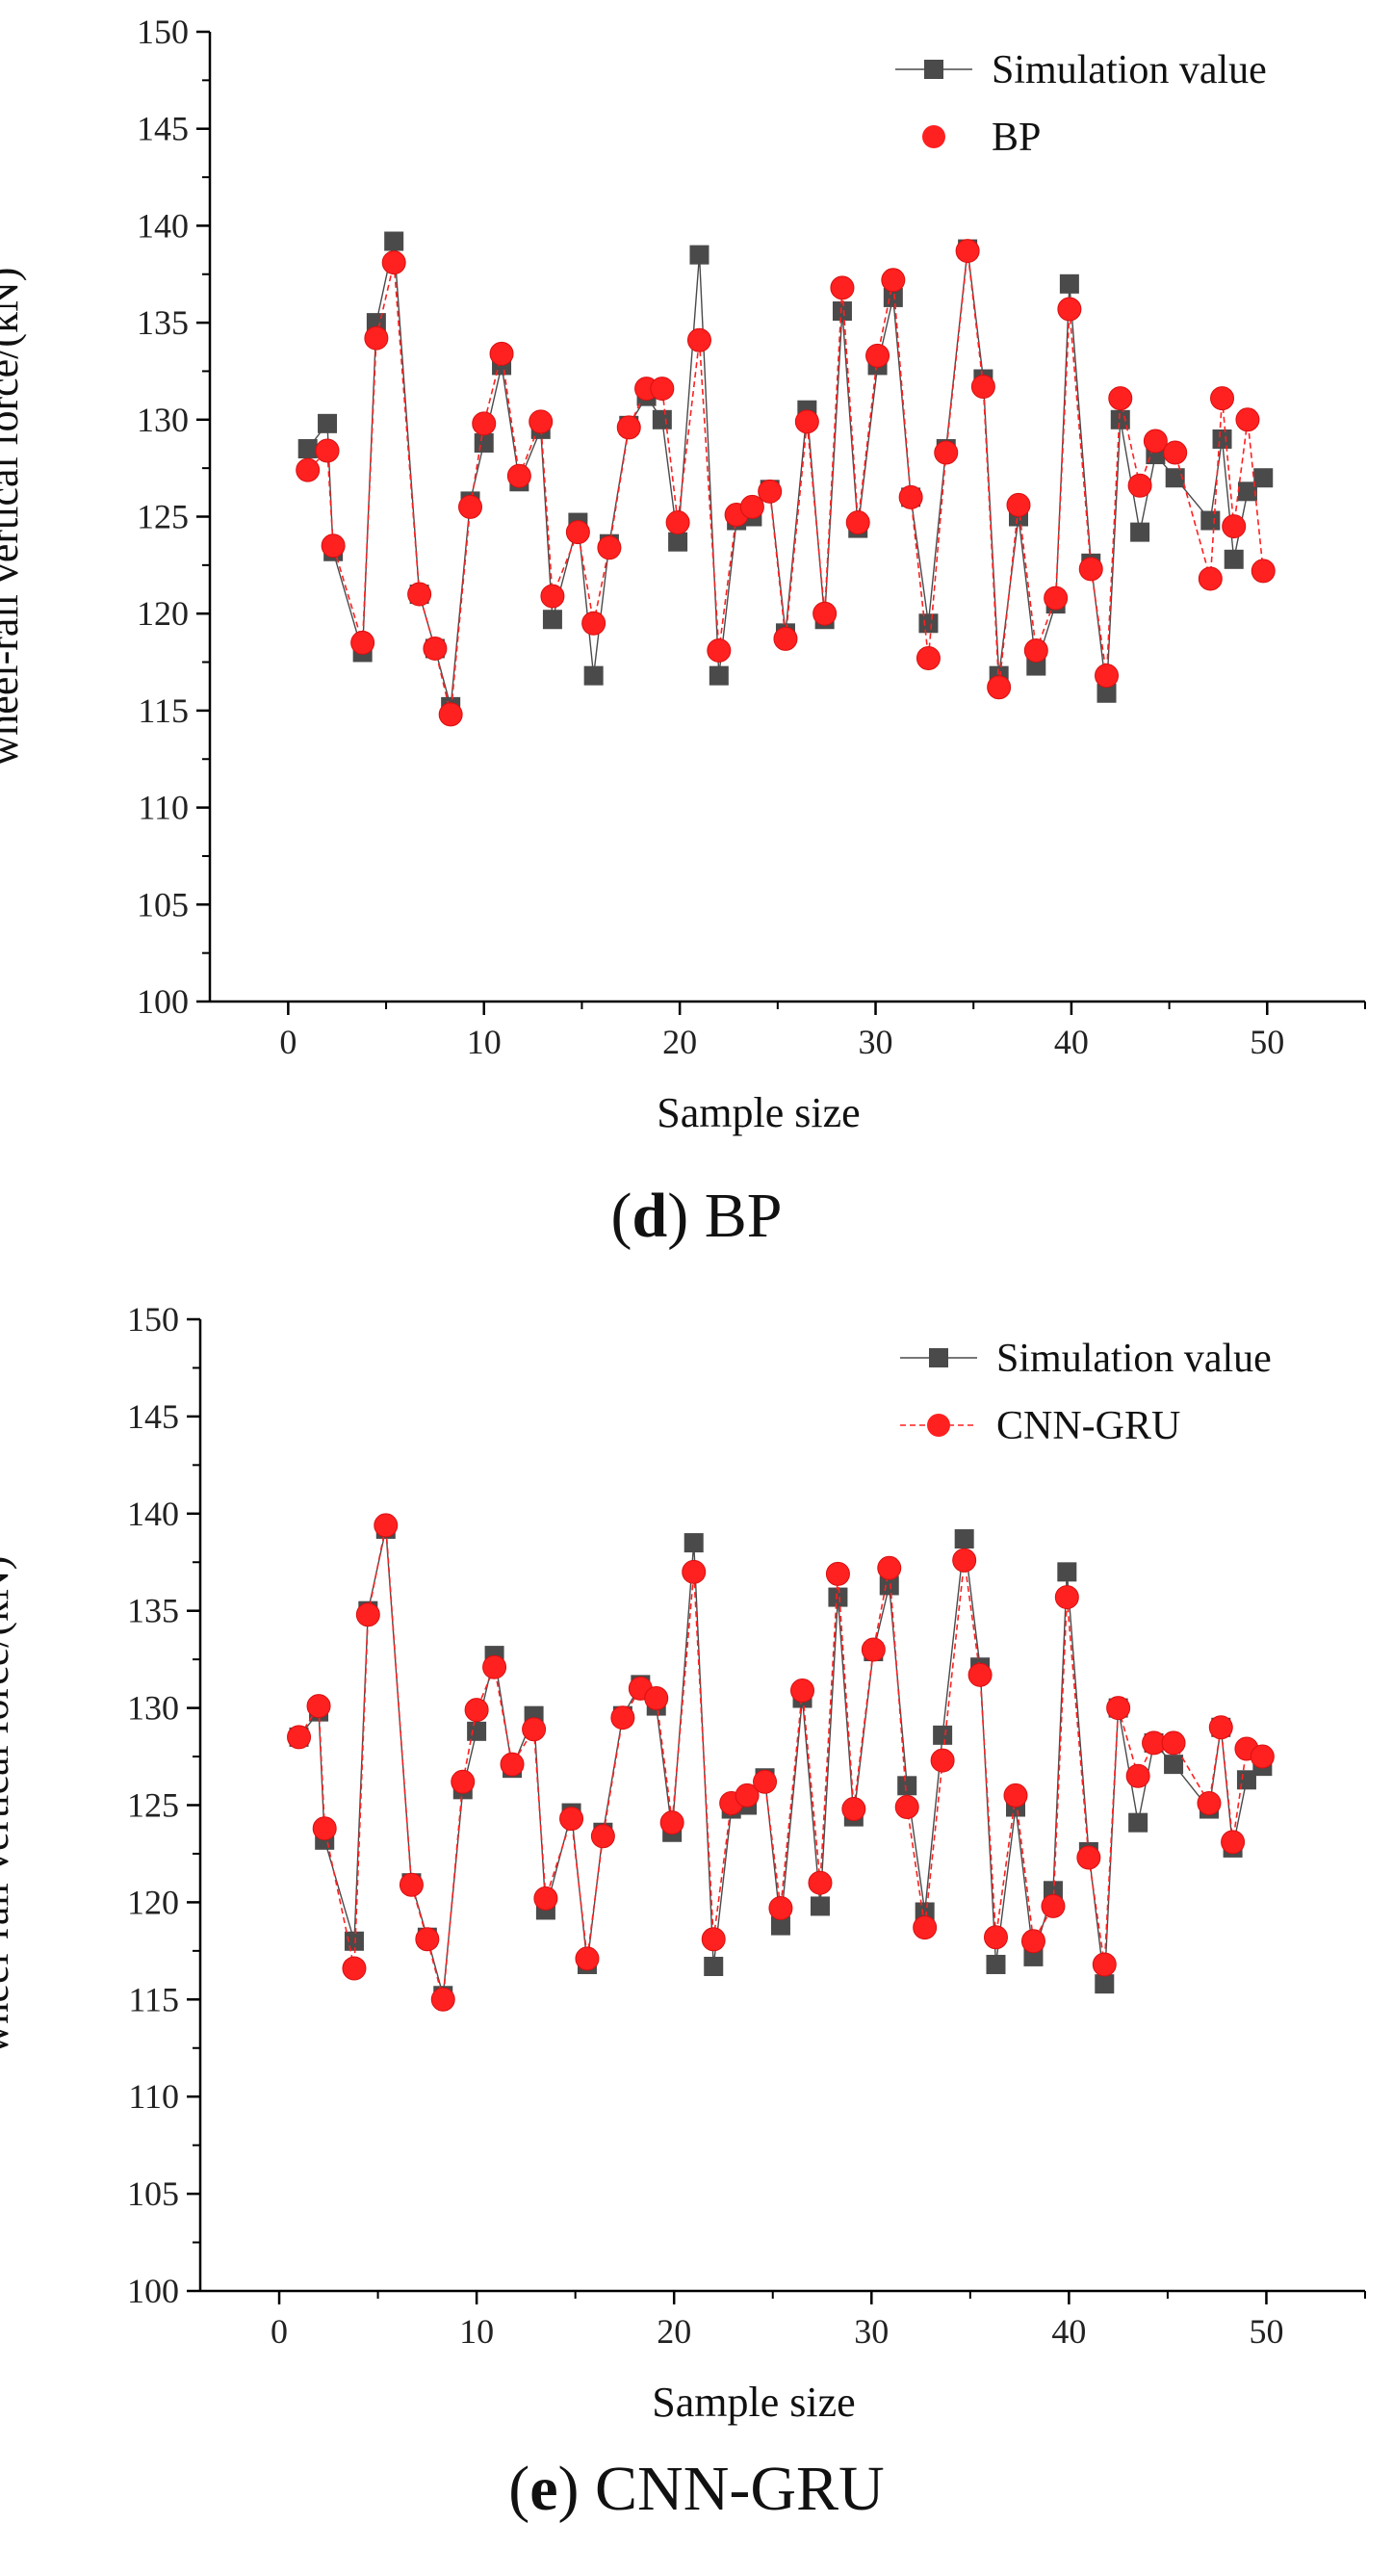  I want to click on x-tick-label: 20, so click(680, 1042).